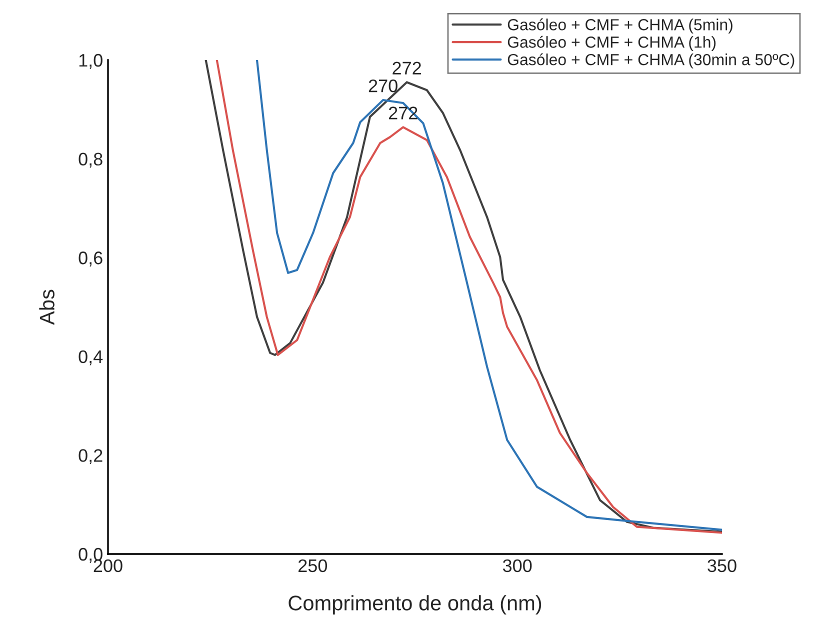 The height and width of the screenshot is (636, 822). What do you see at coordinates (313, 565) in the screenshot?
I see `x-tick-label: 250` at bounding box center [313, 565].